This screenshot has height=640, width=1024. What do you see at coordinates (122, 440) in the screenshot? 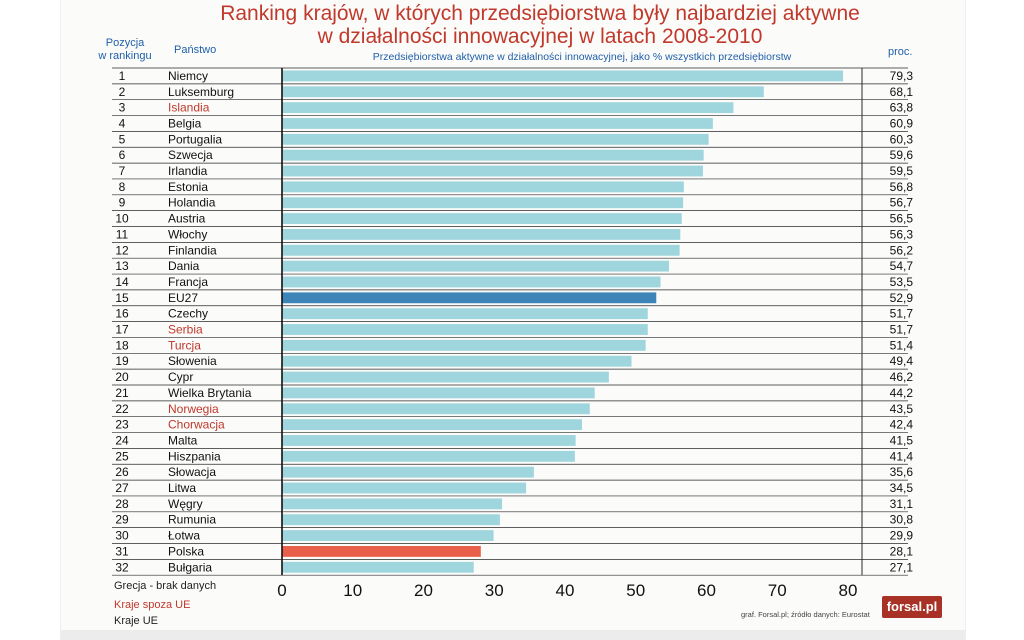
I see `rank-label: 24` at bounding box center [122, 440].